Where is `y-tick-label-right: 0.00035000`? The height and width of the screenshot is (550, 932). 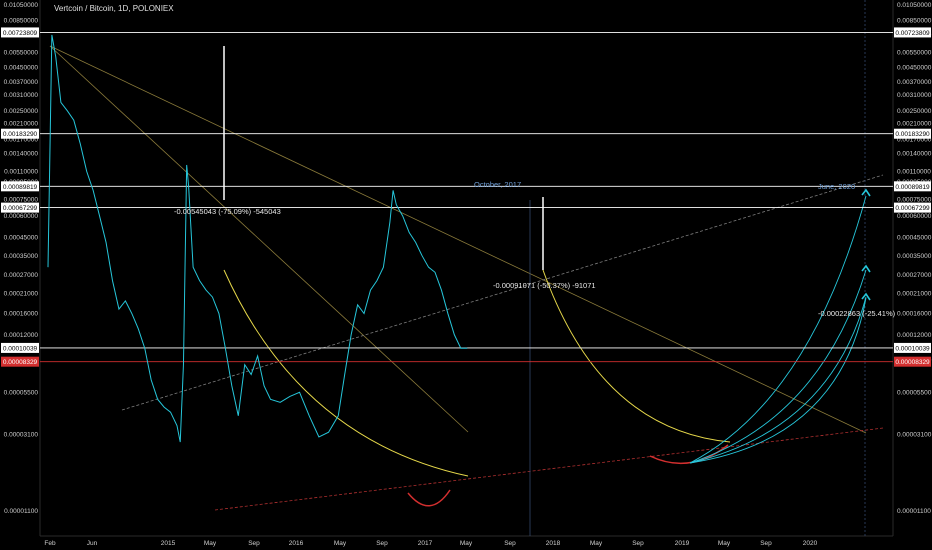
y-tick-label-right: 0.00035000 is located at coordinates (914, 256).